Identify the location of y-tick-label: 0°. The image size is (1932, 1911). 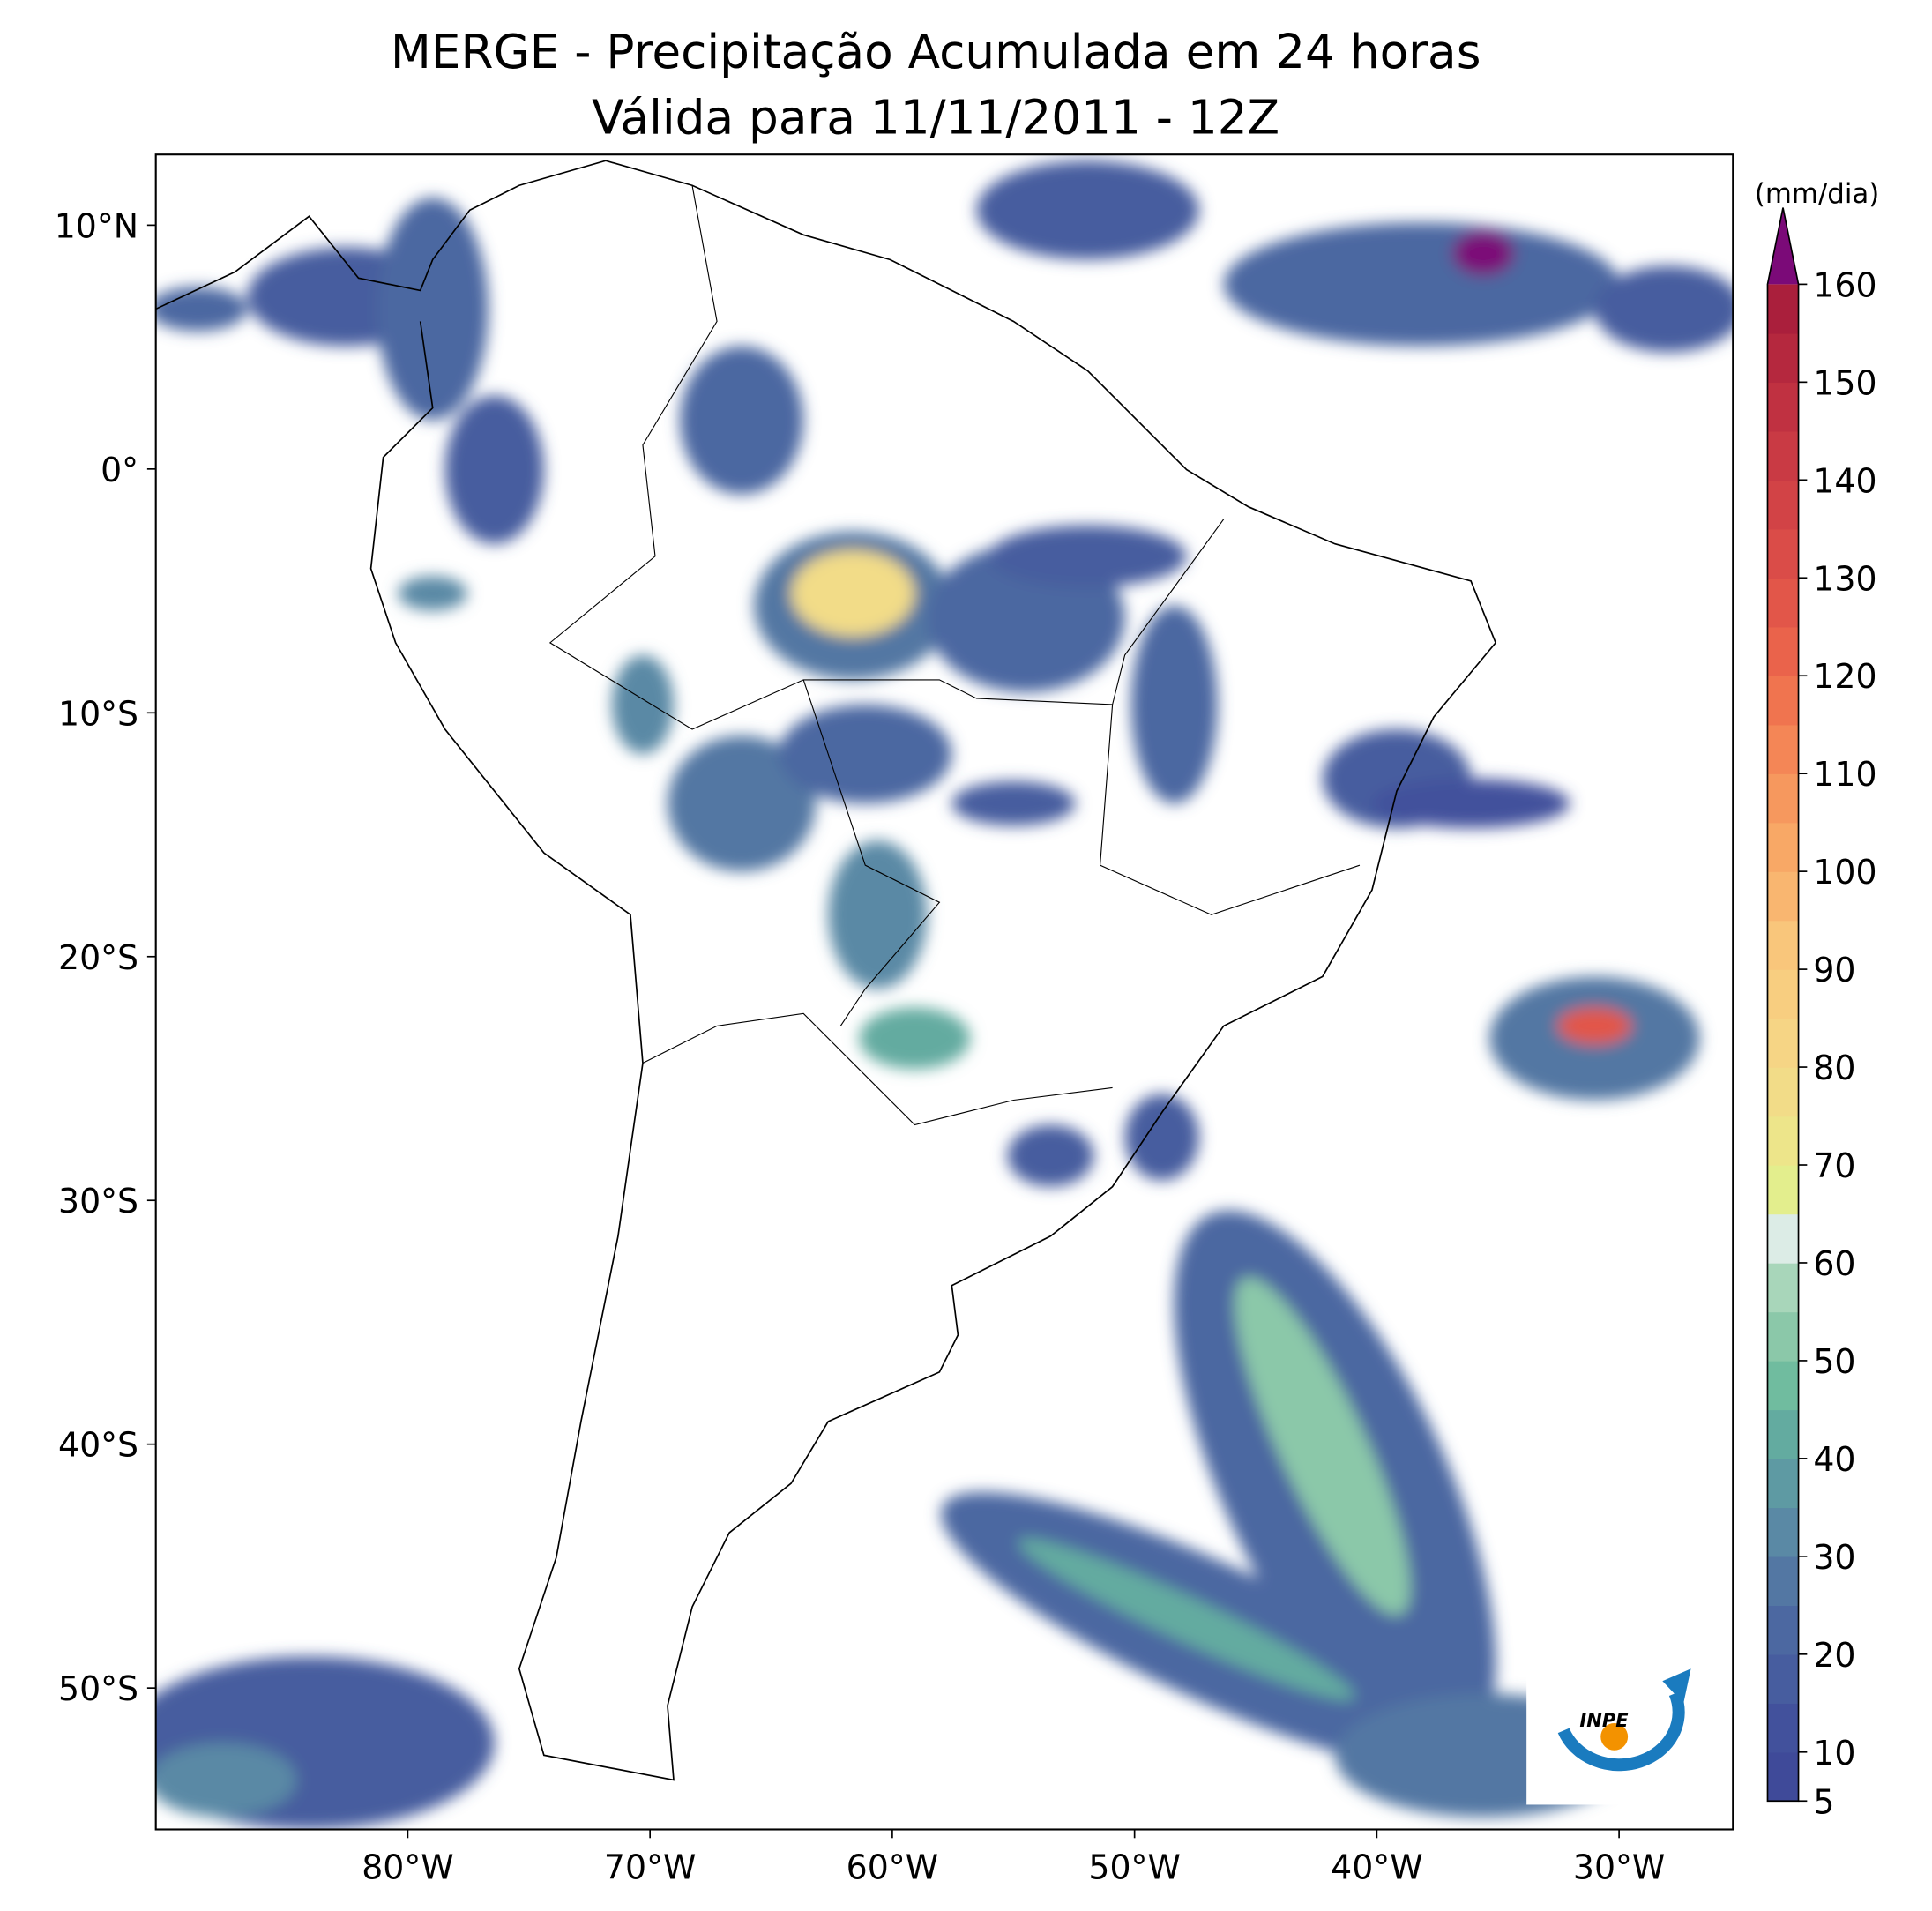
(119, 470).